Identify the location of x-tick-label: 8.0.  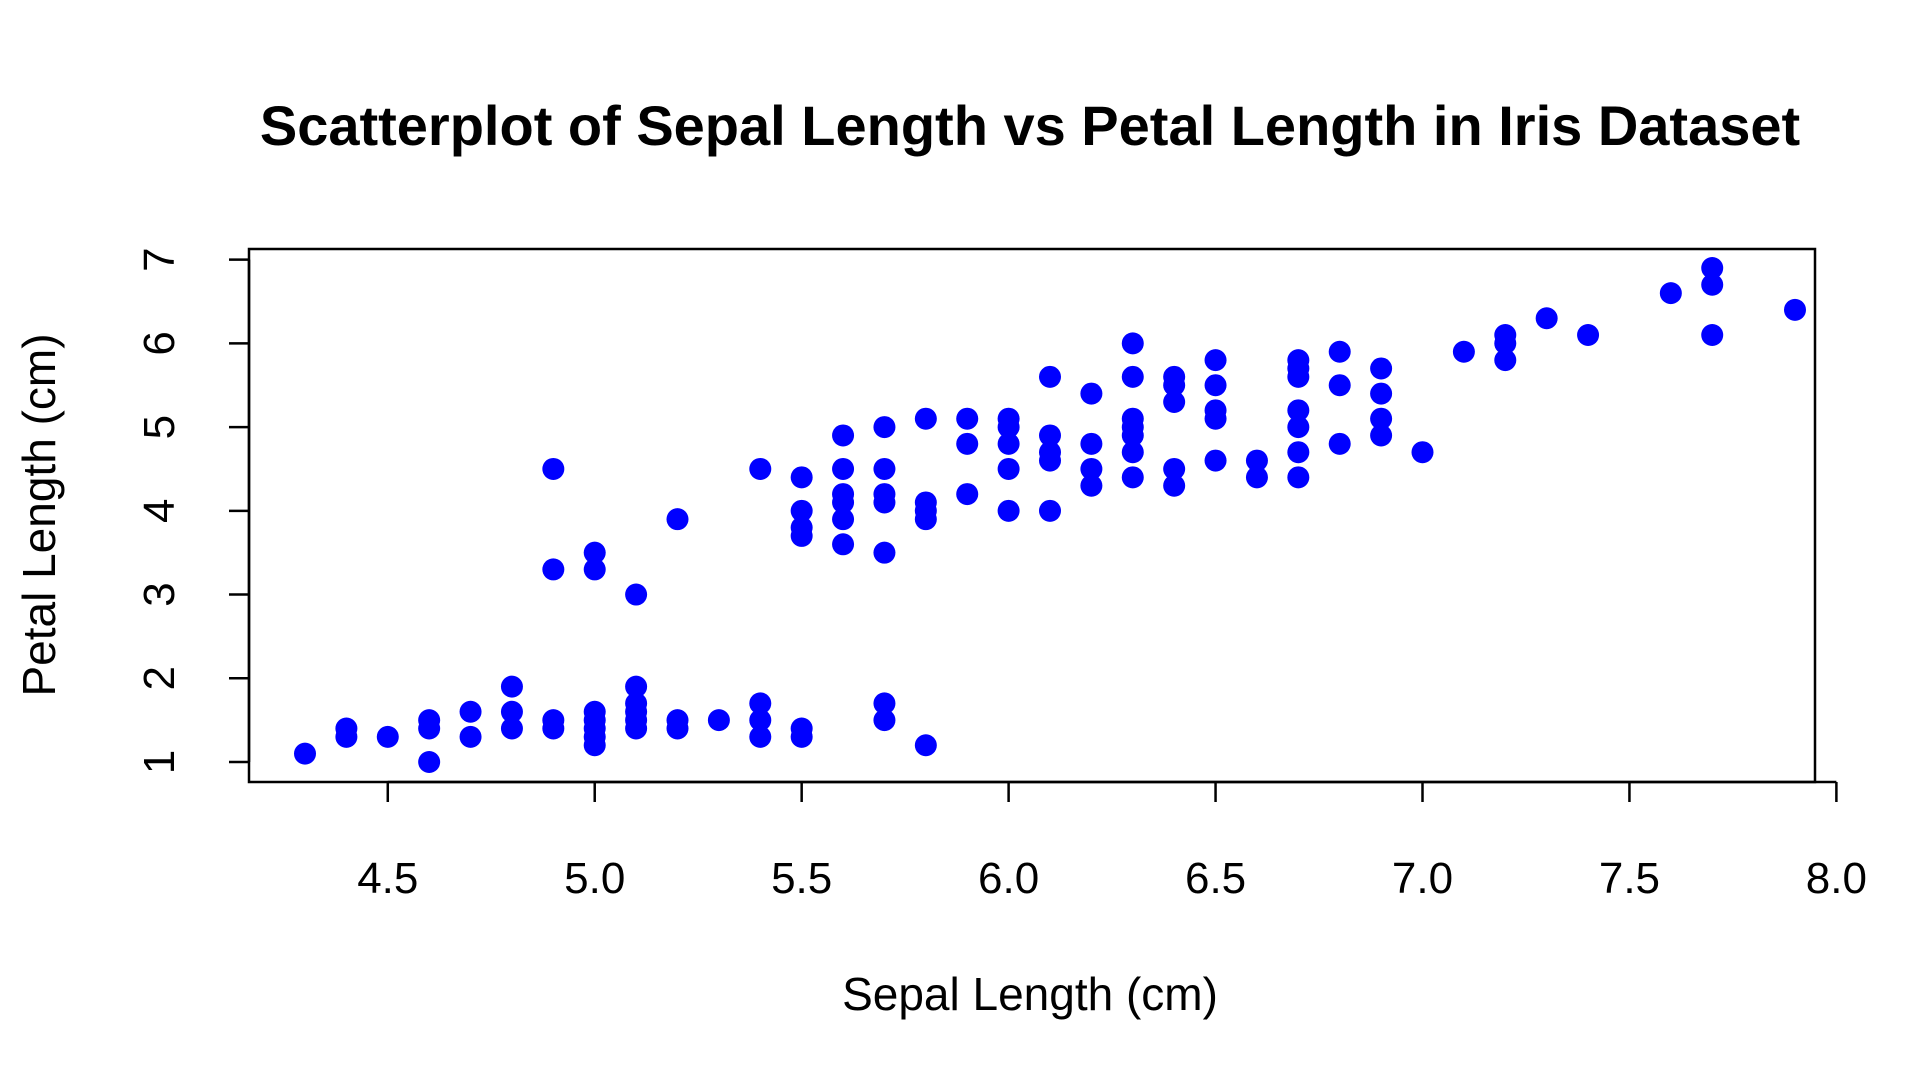
(1836, 878).